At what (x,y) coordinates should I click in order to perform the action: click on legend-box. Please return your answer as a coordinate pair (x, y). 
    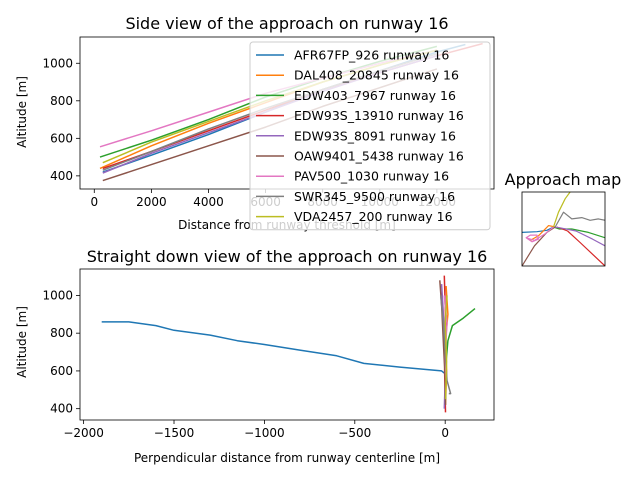
    Looking at the image, I should click on (370, 136).